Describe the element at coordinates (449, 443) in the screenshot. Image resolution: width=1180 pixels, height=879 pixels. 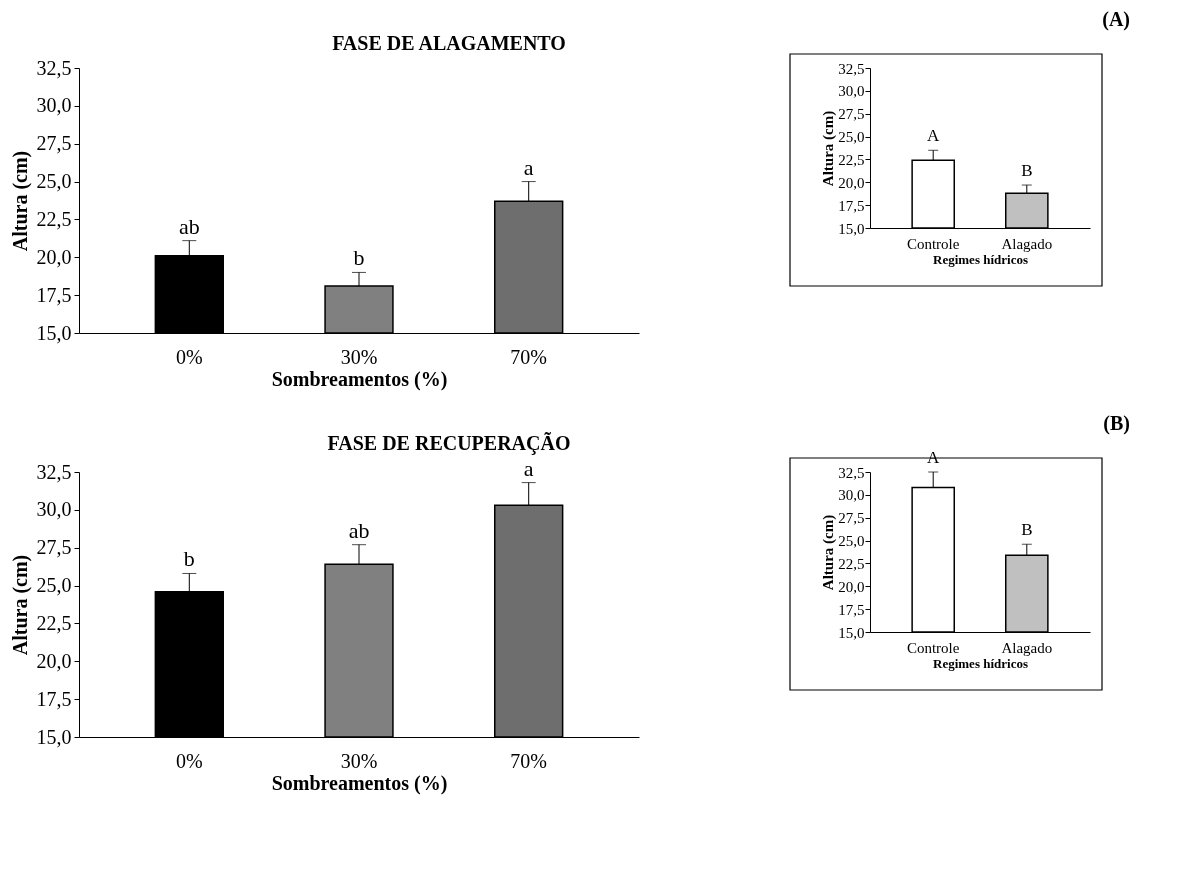
I see `chart-title: FASE DE RECUPERAÇÃO` at that location.